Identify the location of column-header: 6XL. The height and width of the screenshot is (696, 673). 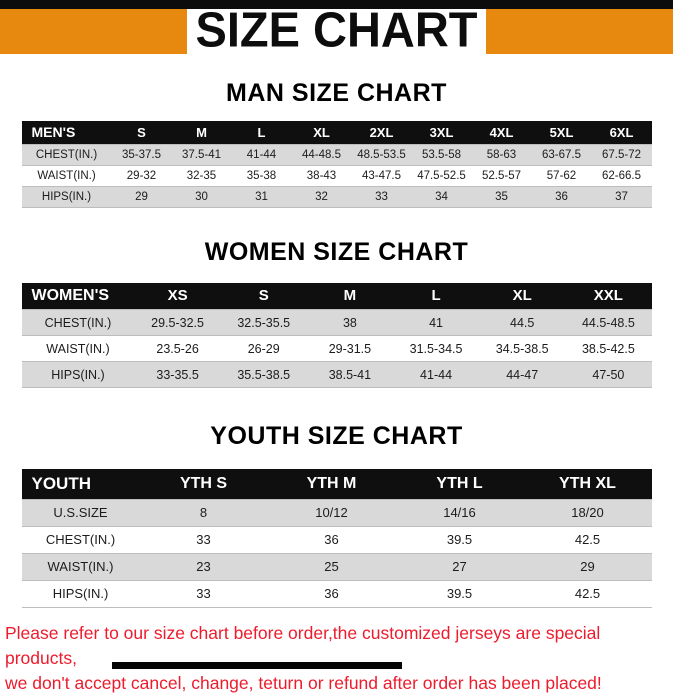
(621, 132).